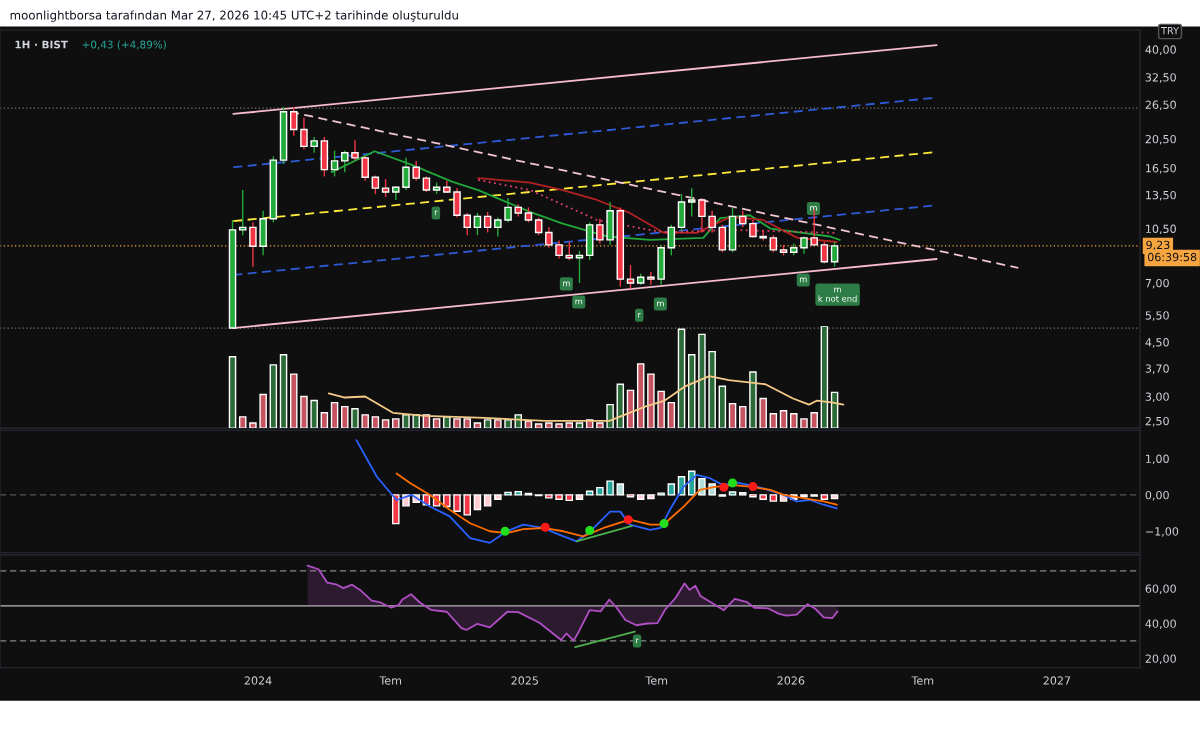  What do you see at coordinates (1162, 532) in the screenshot?
I see `y-tick-label: −1,00` at bounding box center [1162, 532].